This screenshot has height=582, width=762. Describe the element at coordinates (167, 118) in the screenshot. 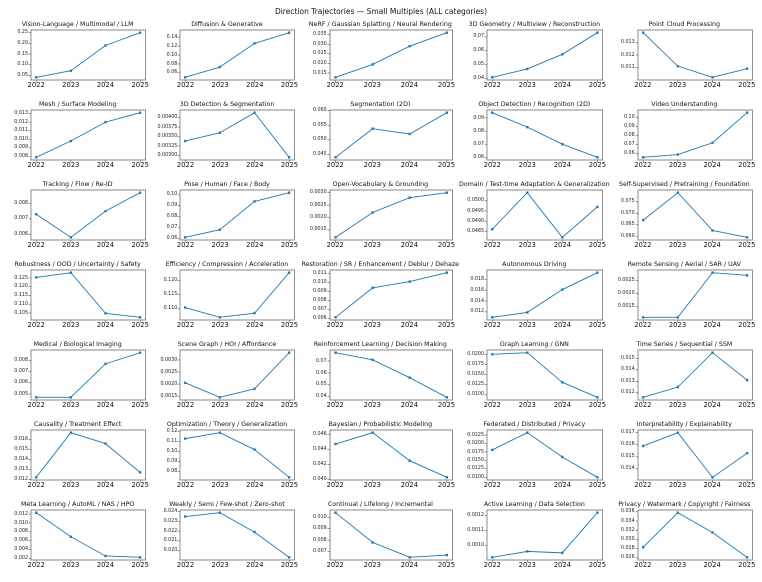

I see `y-tick-label: 0.00400` at that location.